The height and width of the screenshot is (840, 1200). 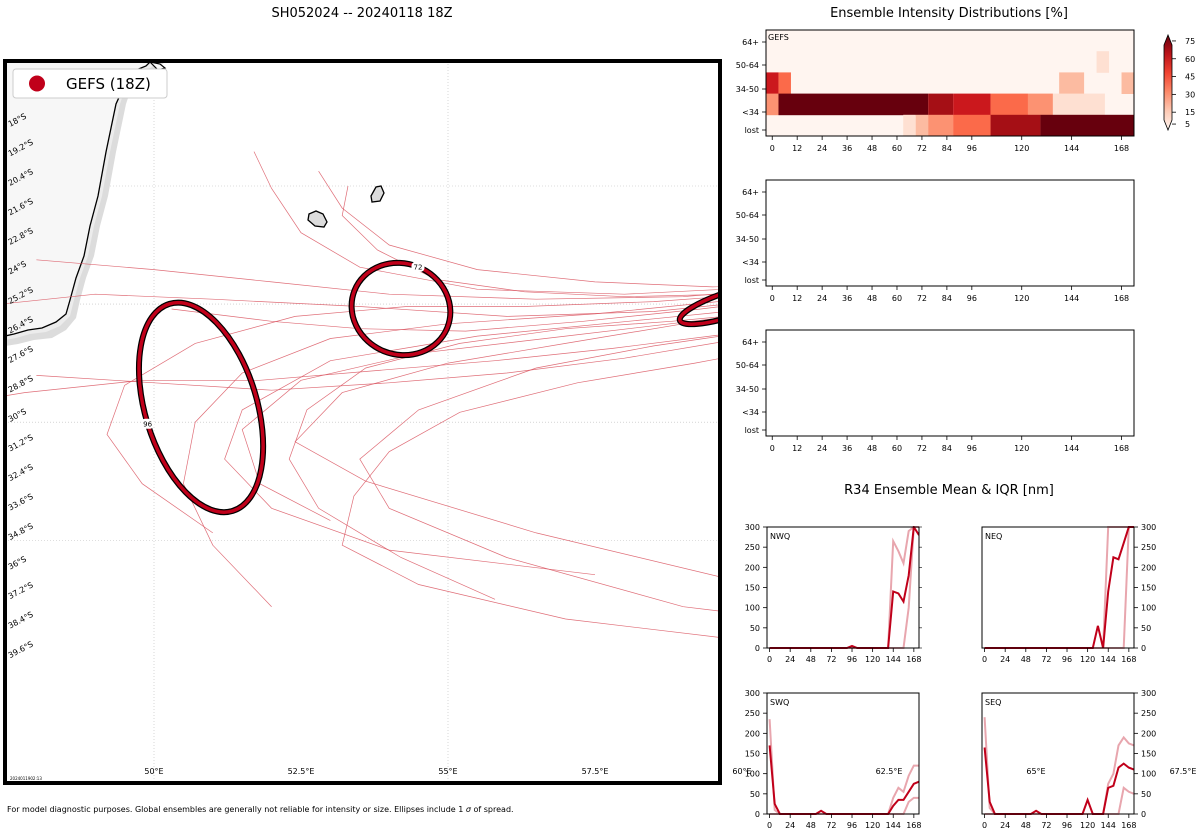 What do you see at coordinates (1183, 771) in the screenshot?
I see `map-lon-tick-label: 67.5°E` at bounding box center [1183, 771].